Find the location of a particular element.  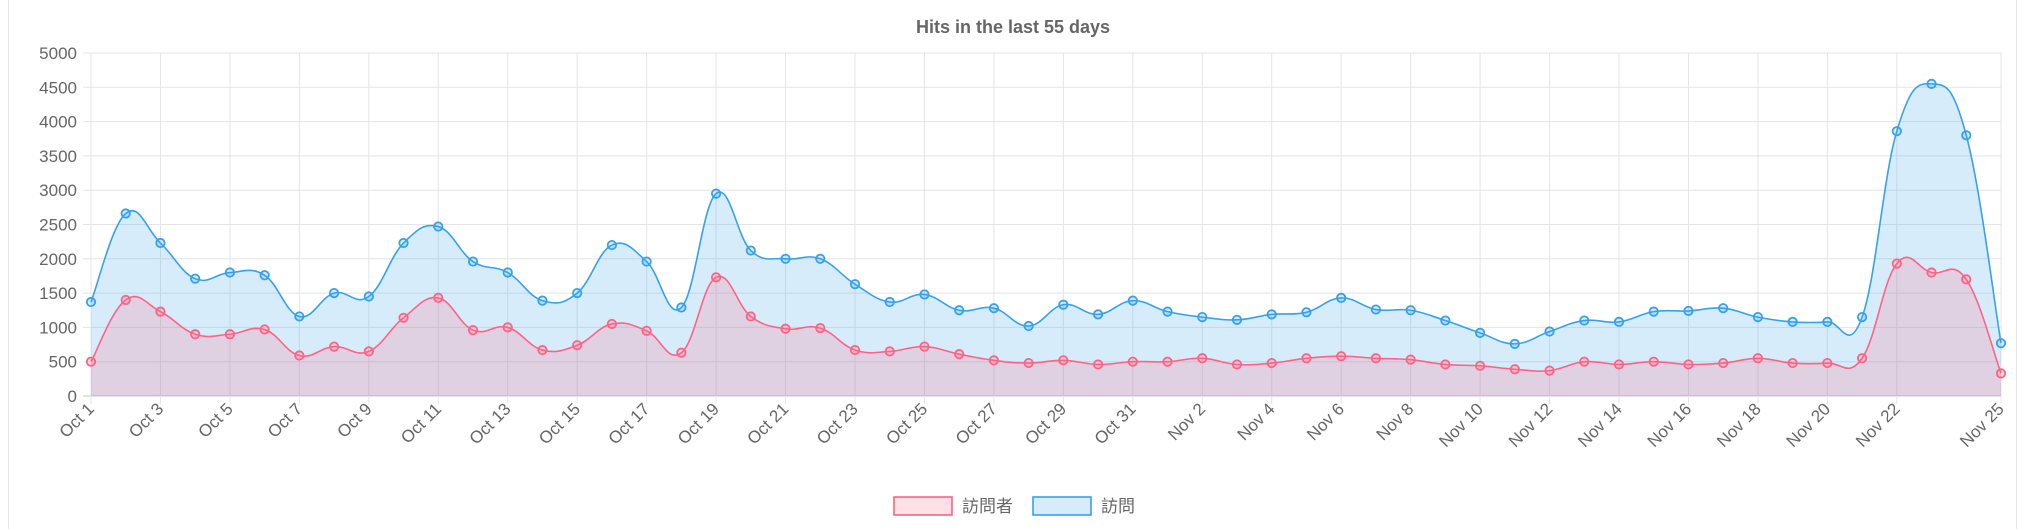

y-tick-label: 4000 is located at coordinates (58, 122).